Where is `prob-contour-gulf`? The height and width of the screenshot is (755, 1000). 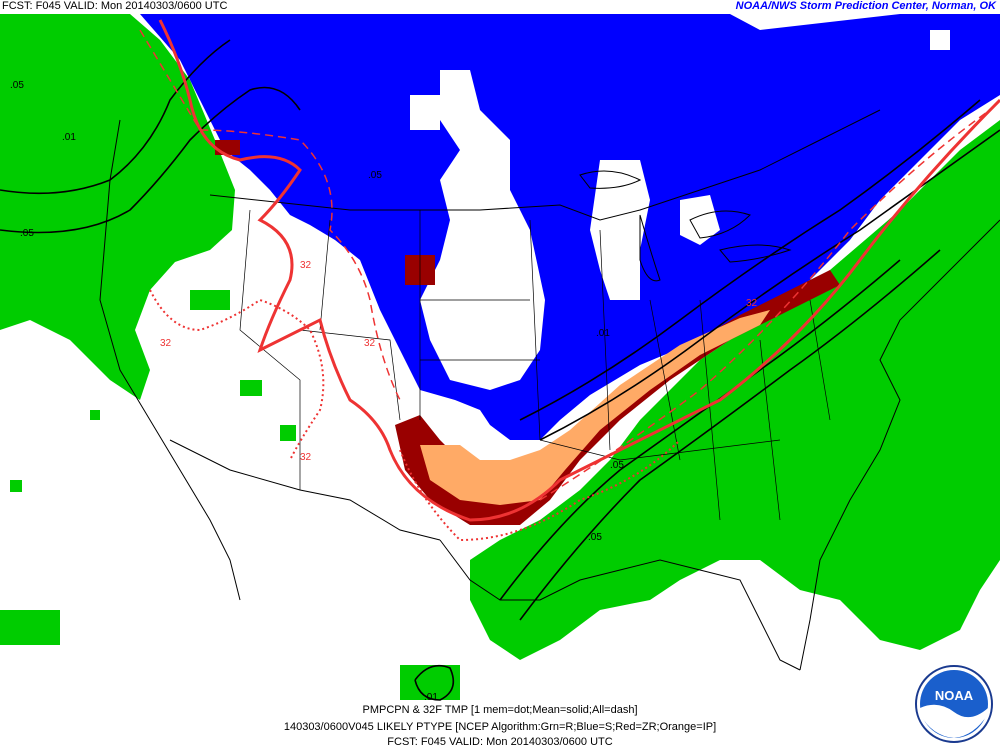 prob-contour-gulf is located at coordinates (434, 682).